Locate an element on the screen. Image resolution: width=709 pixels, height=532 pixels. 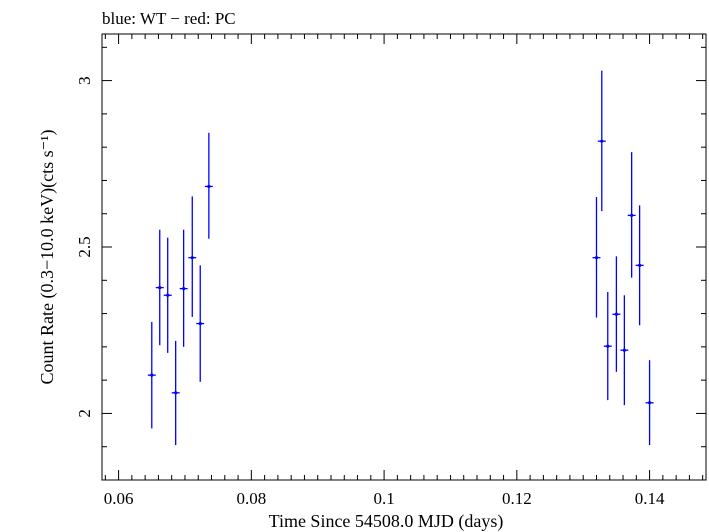
x-tick-label: 0.1 is located at coordinates (383, 498).